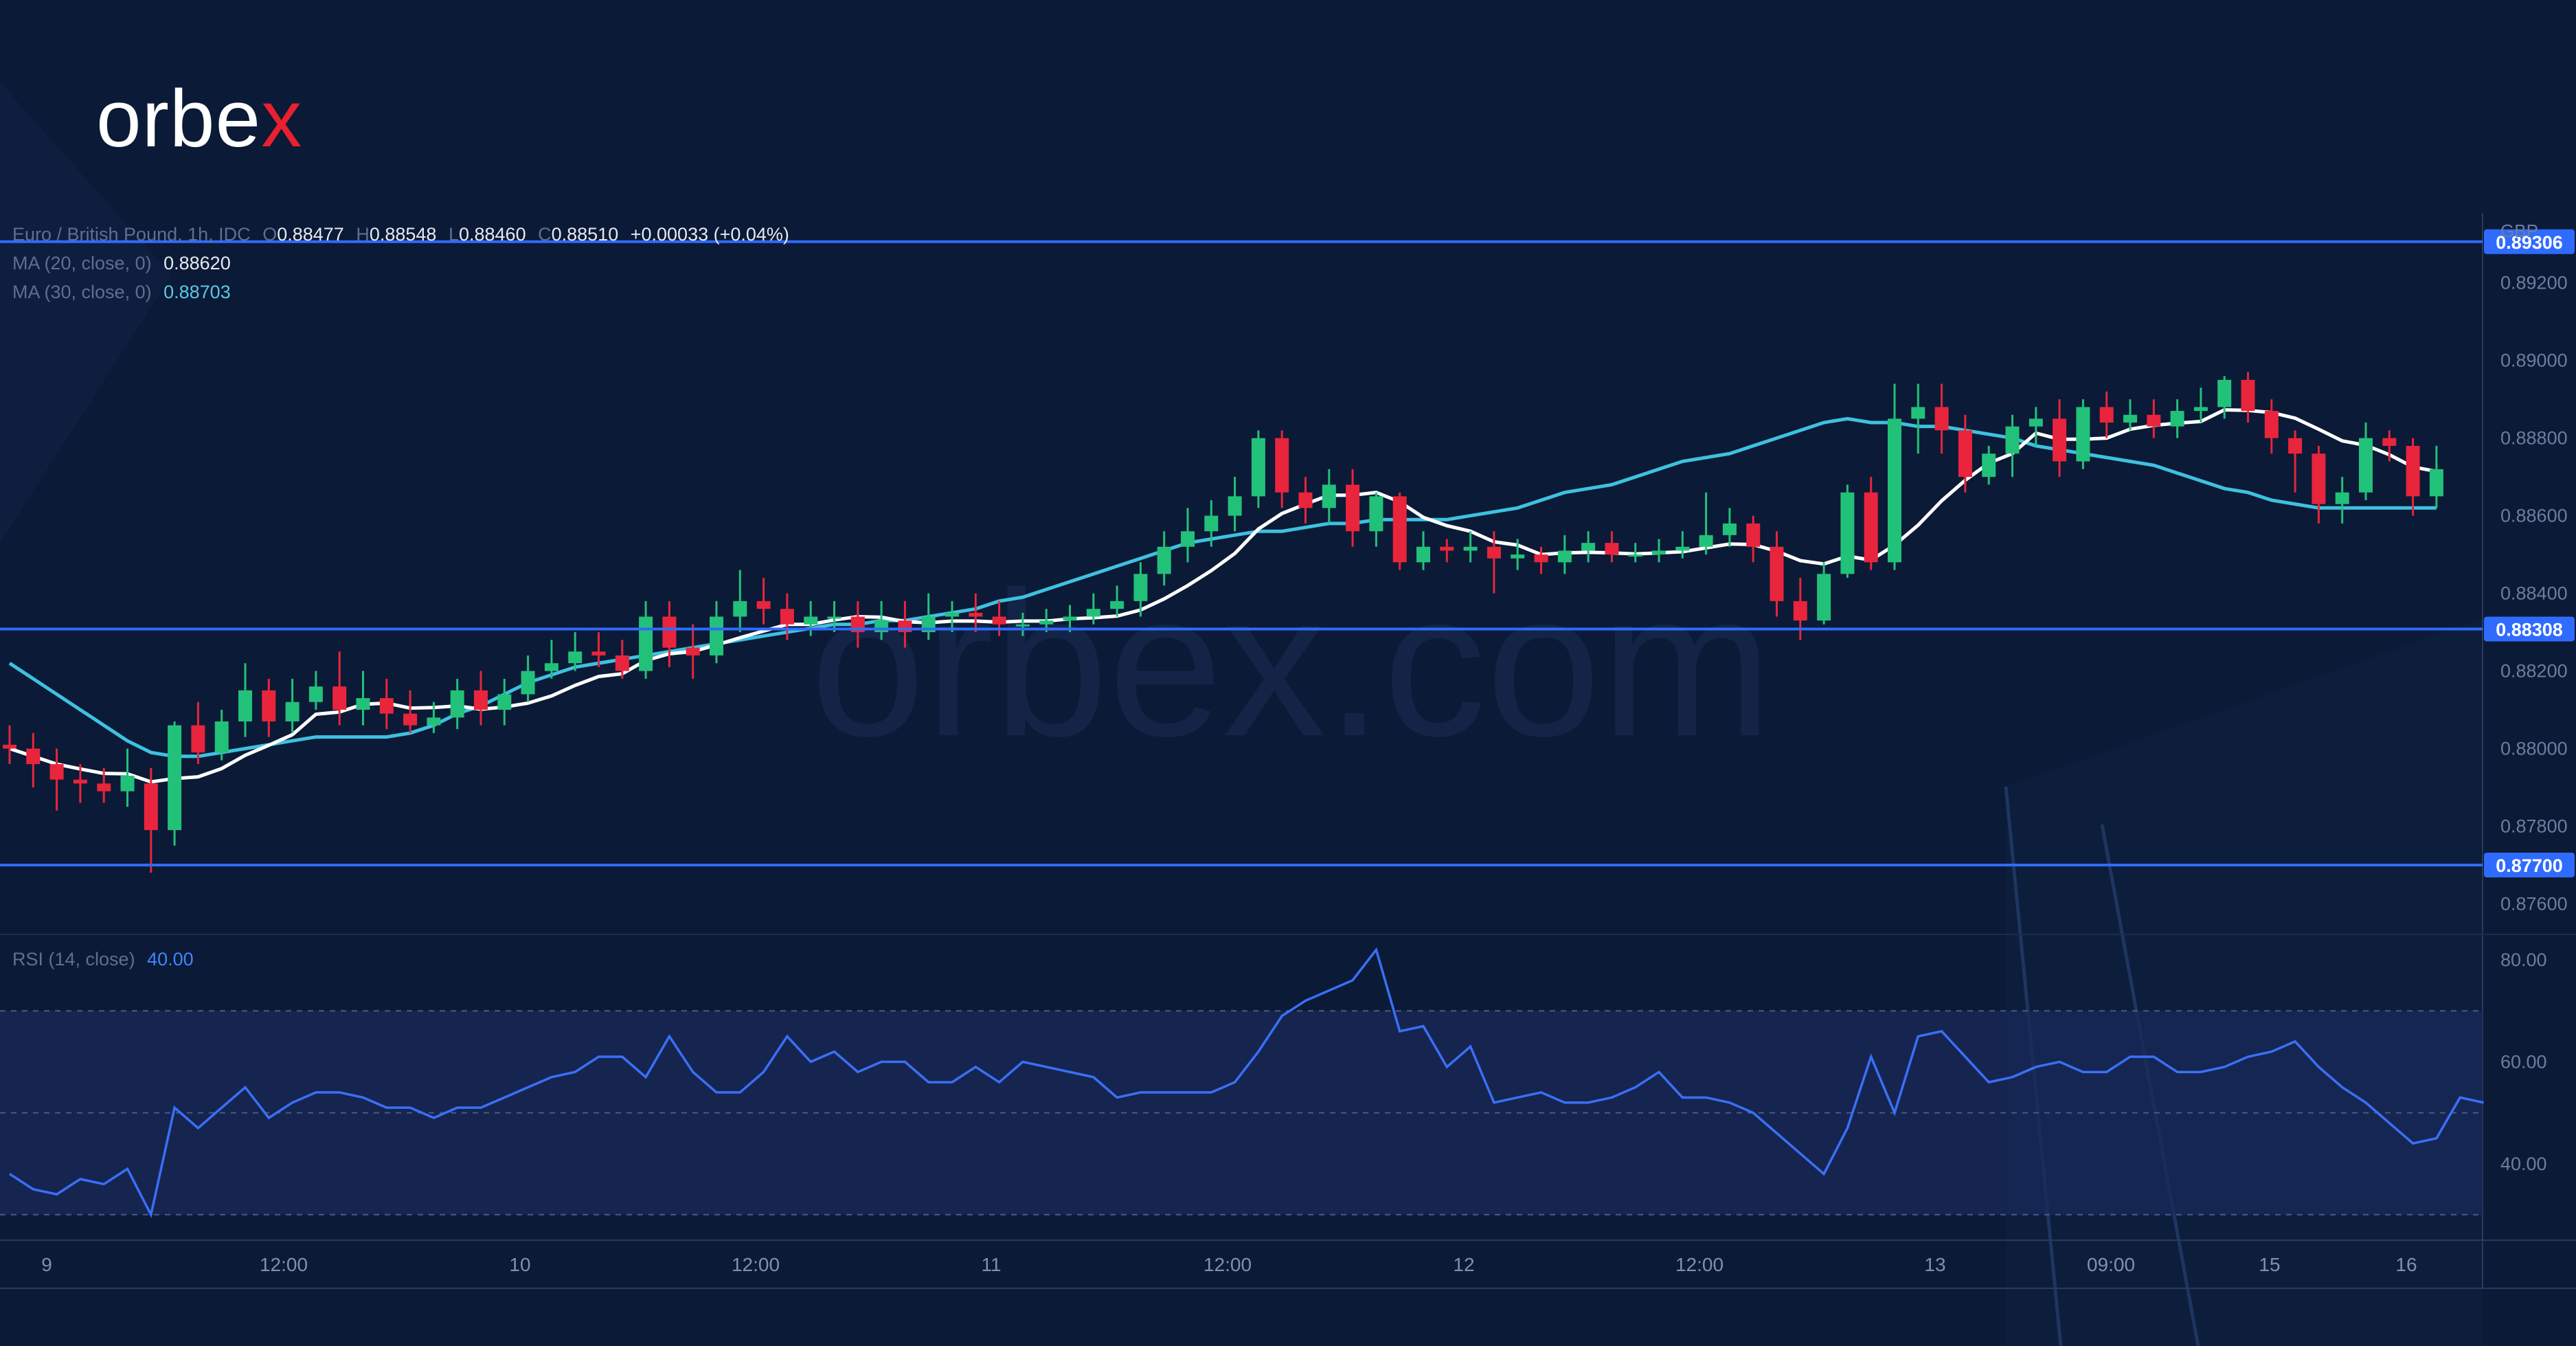 The image size is (2576, 1346). I want to click on high-value: 0.88548, so click(403, 234).